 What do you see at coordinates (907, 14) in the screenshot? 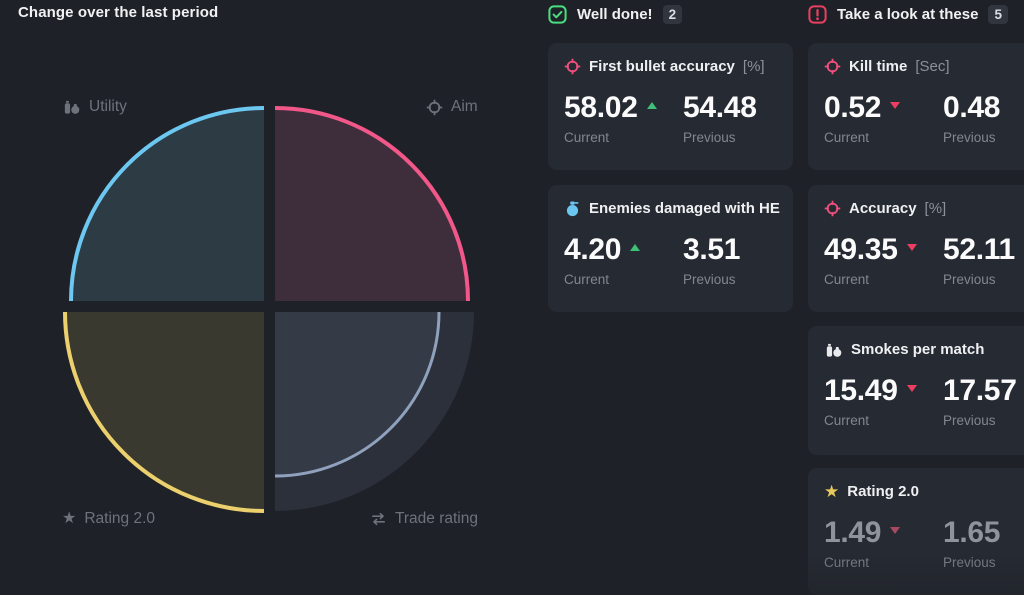
I see `take-a-look-label: Take a look at these` at bounding box center [907, 14].